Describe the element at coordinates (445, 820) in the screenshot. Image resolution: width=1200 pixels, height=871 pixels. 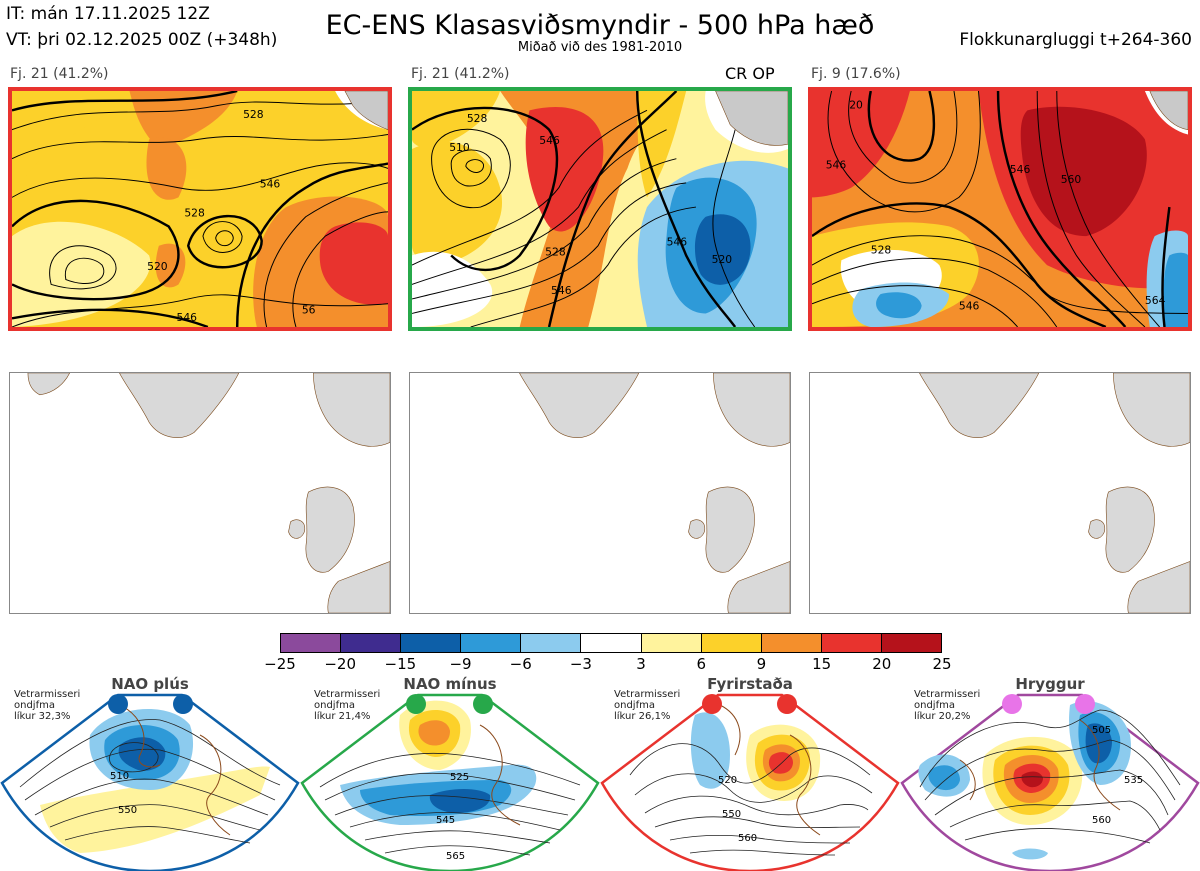
I see `regime-2-label: 545` at that location.